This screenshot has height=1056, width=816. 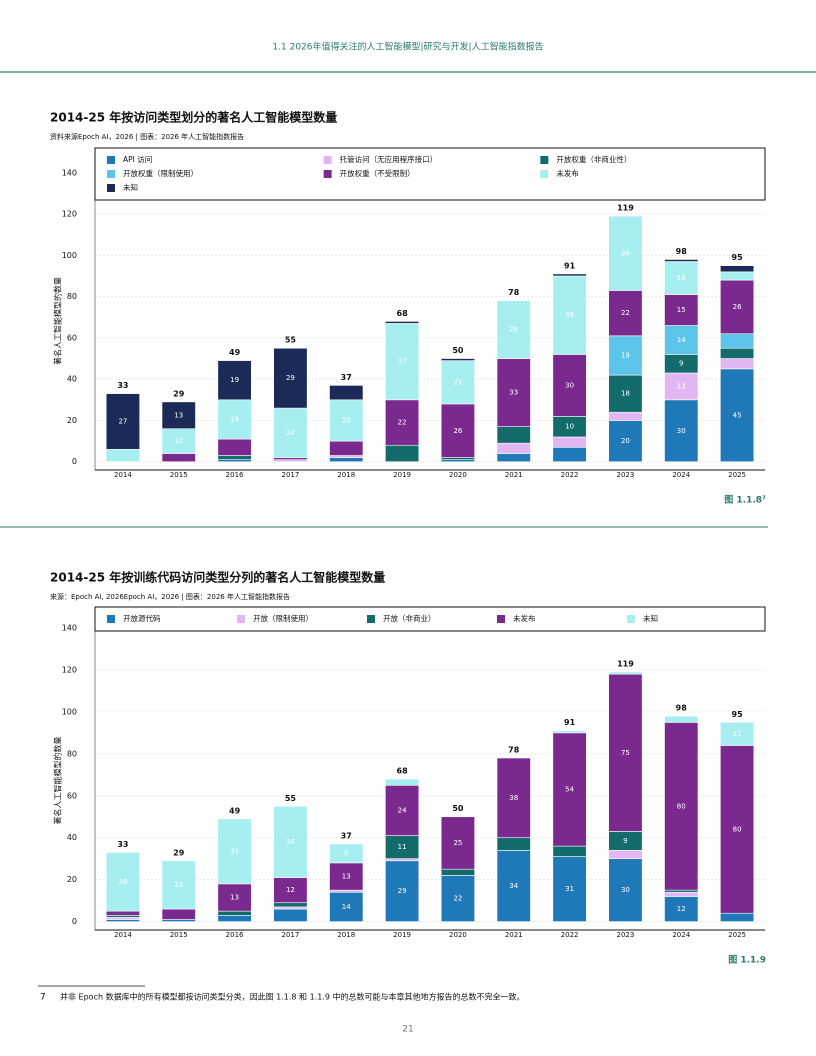 I want to click on chart-subtitle: 资料来源Epoch AI，2026 | 图表：2026 年人工智能指数报告, so click(x=147, y=136).